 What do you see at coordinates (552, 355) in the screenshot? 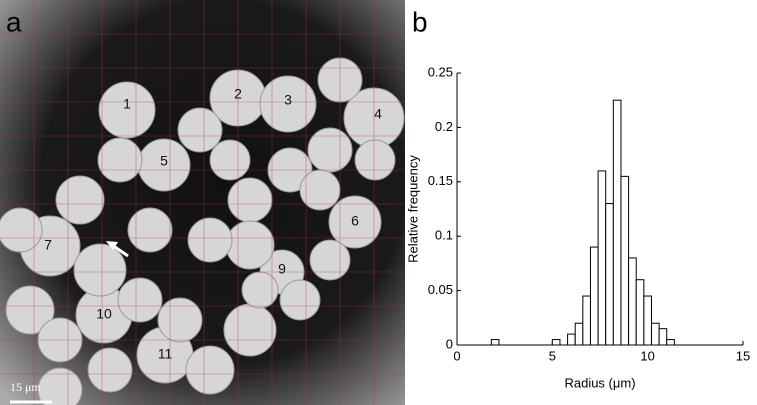
I see `x-tick-label: 5` at bounding box center [552, 355].